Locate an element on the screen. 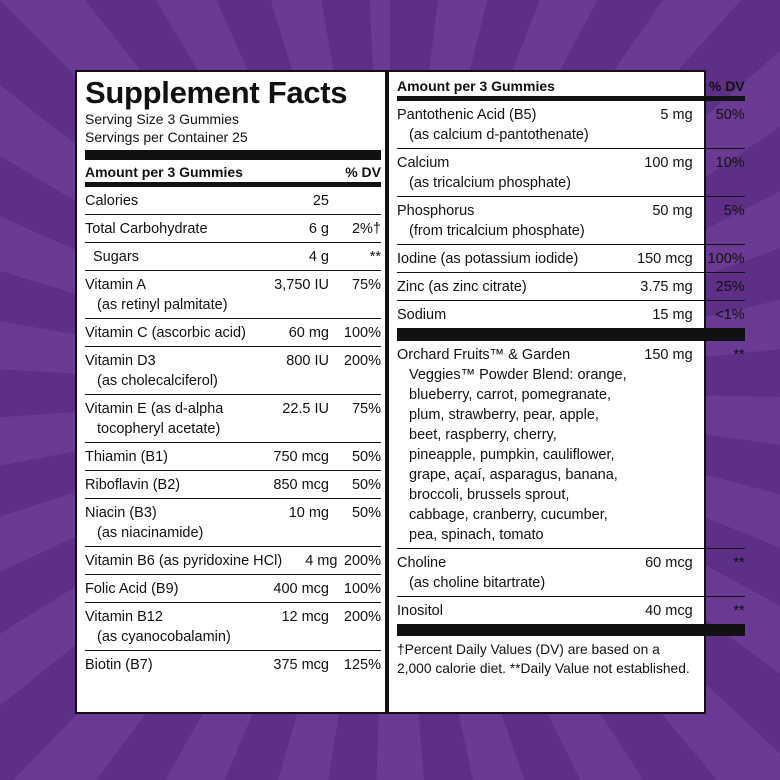 This screenshot has height=780, width=780. amount: 4 g is located at coordinates (318, 257).